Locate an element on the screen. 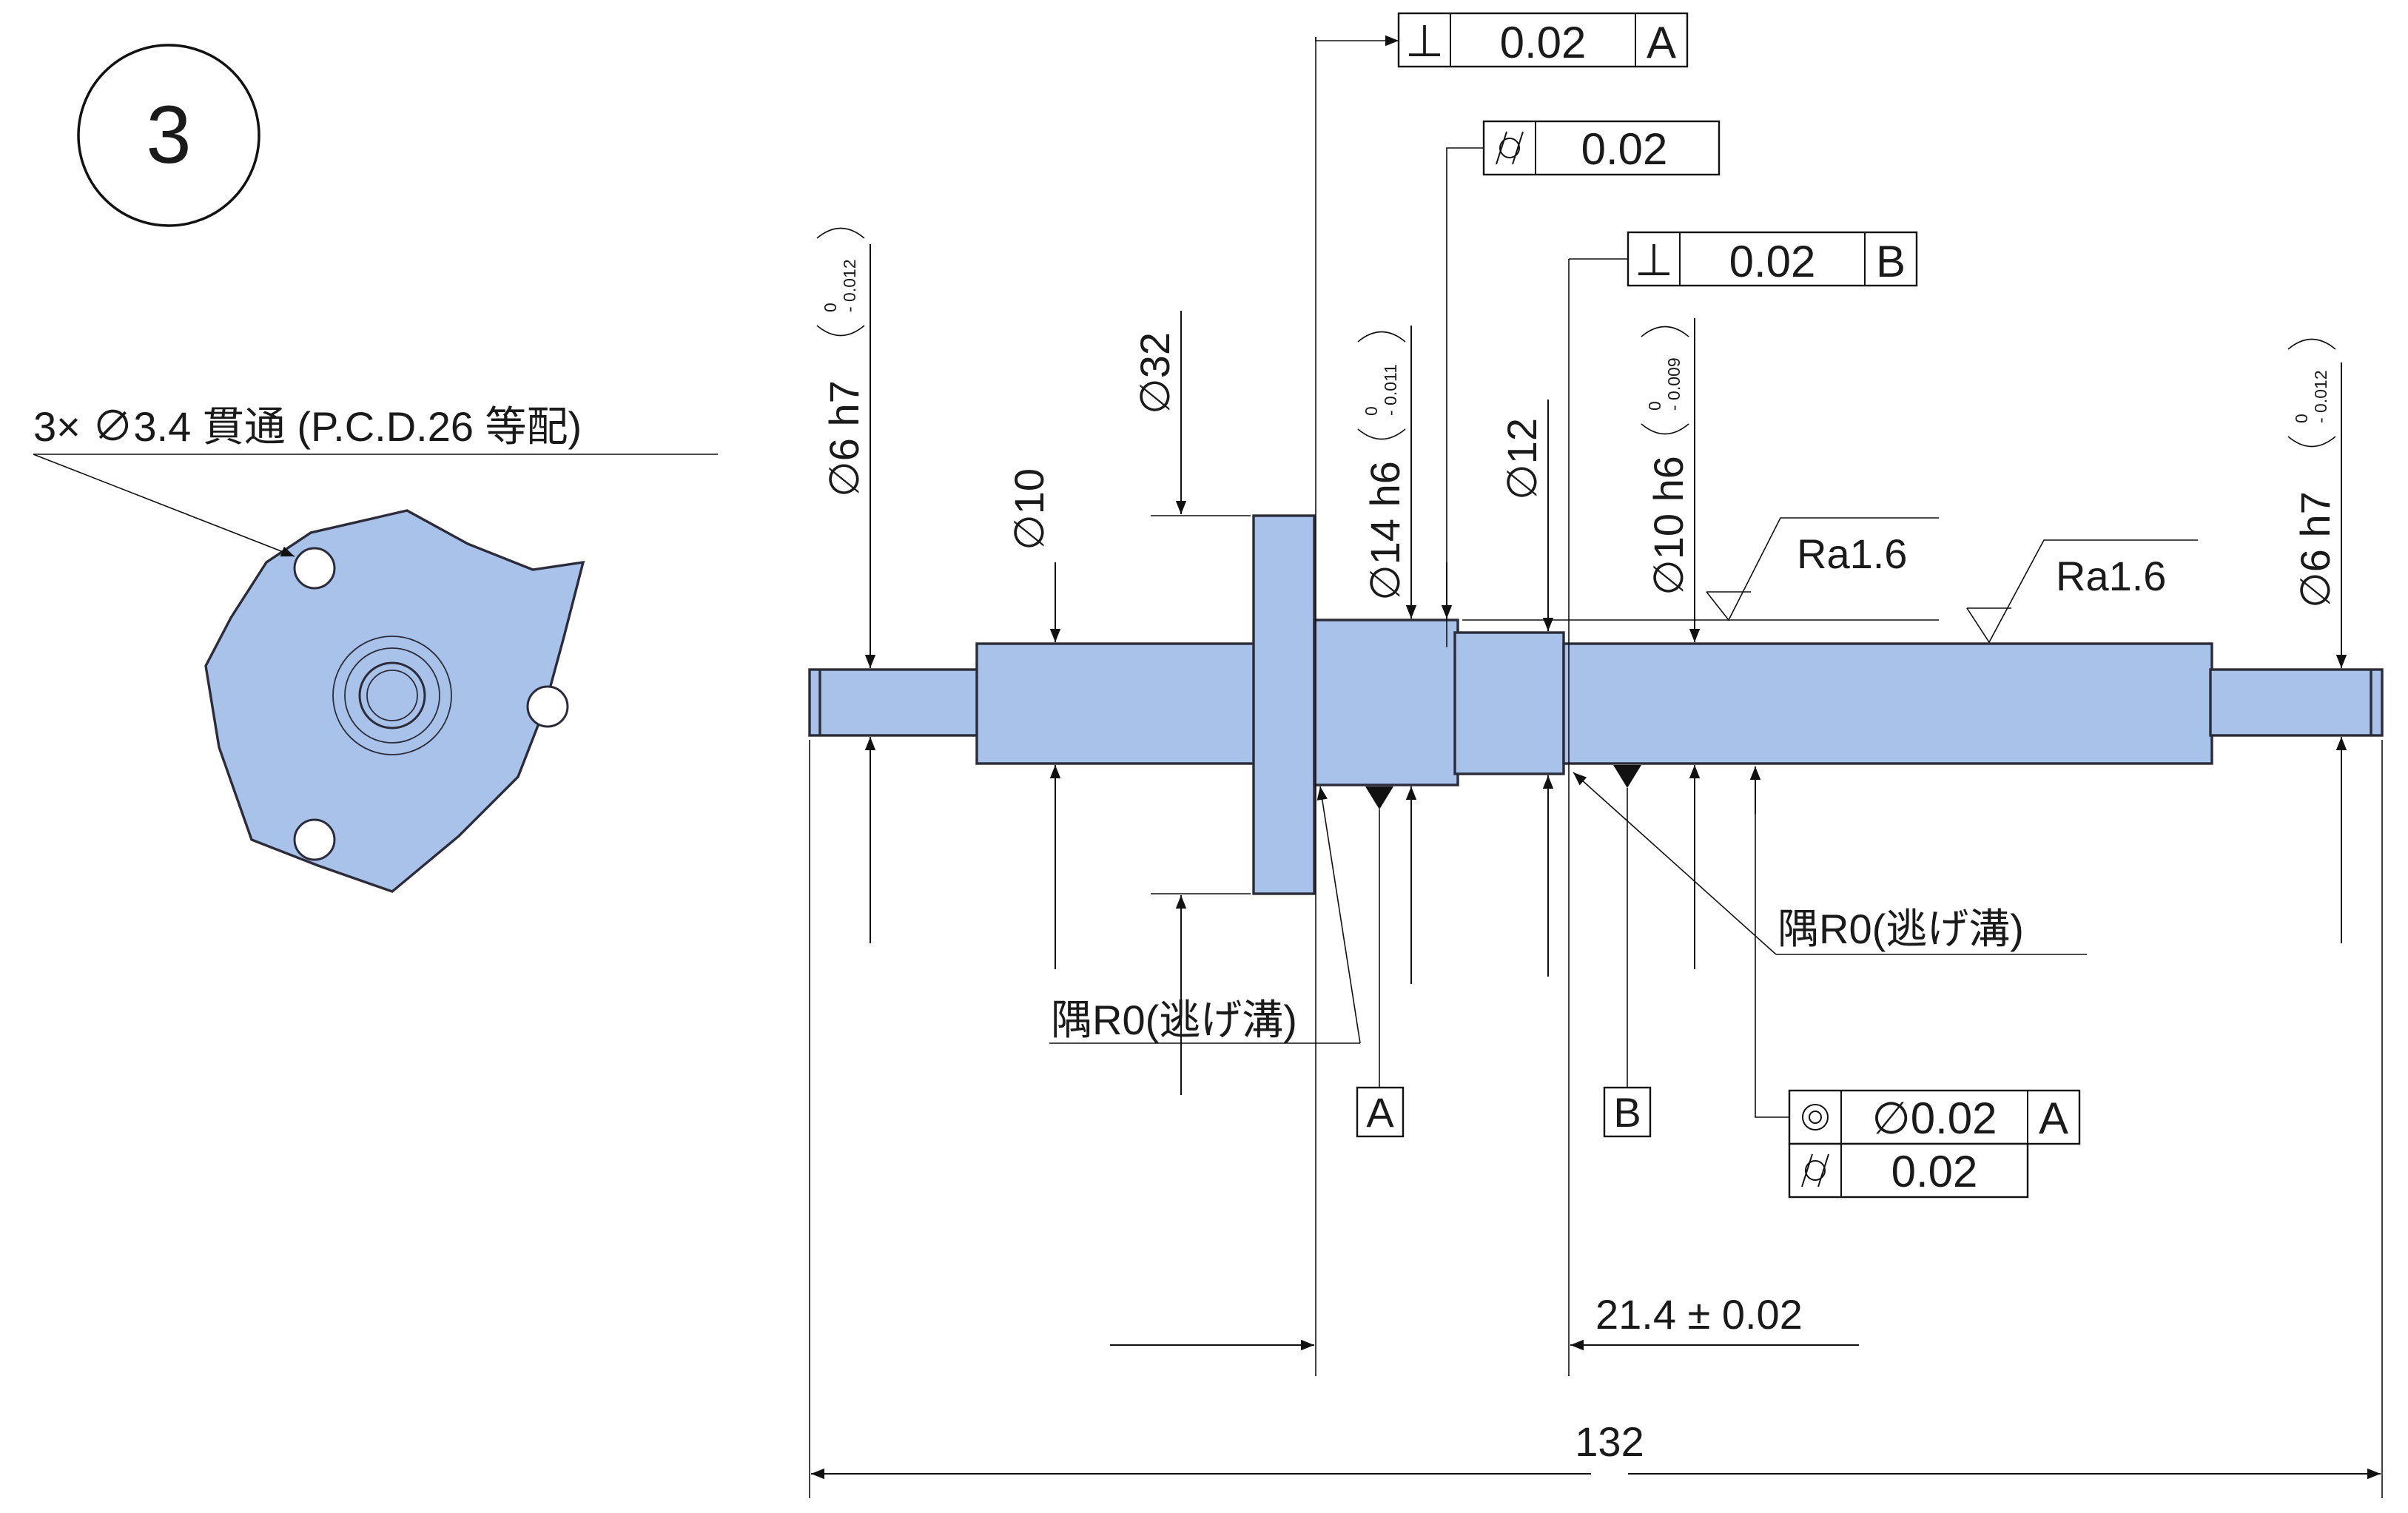 This screenshot has width=2408, height=1513. dimension-132: 132 is located at coordinates (1596, 1449).